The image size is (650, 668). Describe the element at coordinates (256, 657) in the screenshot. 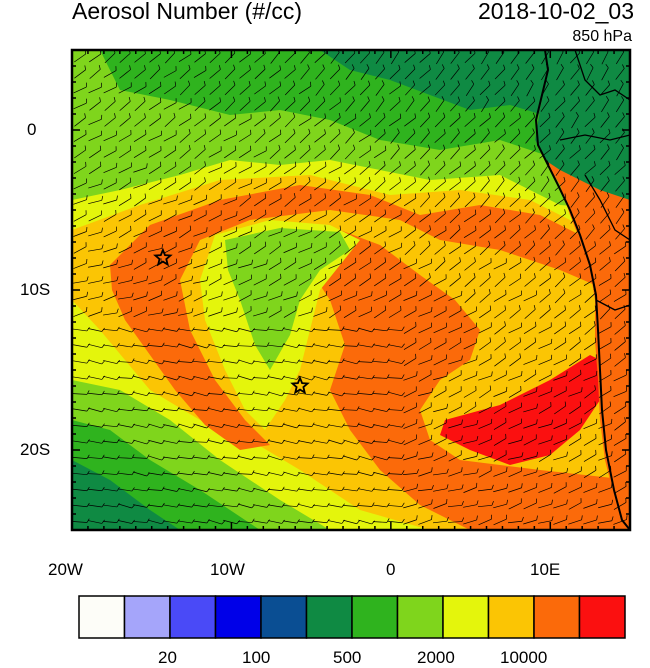

I see `colorbar-label: 100` at that location.